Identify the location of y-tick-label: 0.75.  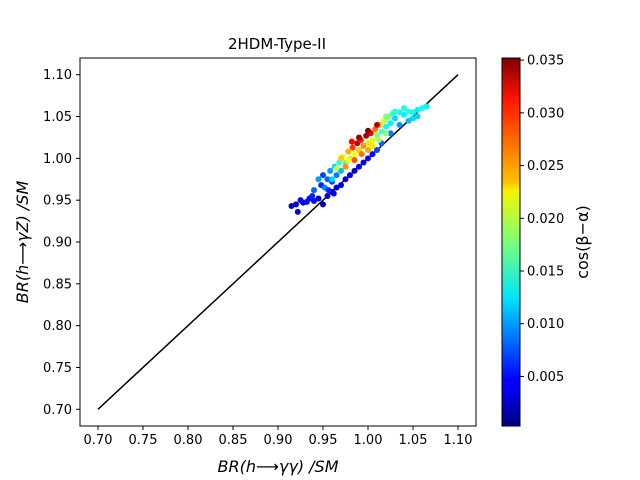
(57, 368).